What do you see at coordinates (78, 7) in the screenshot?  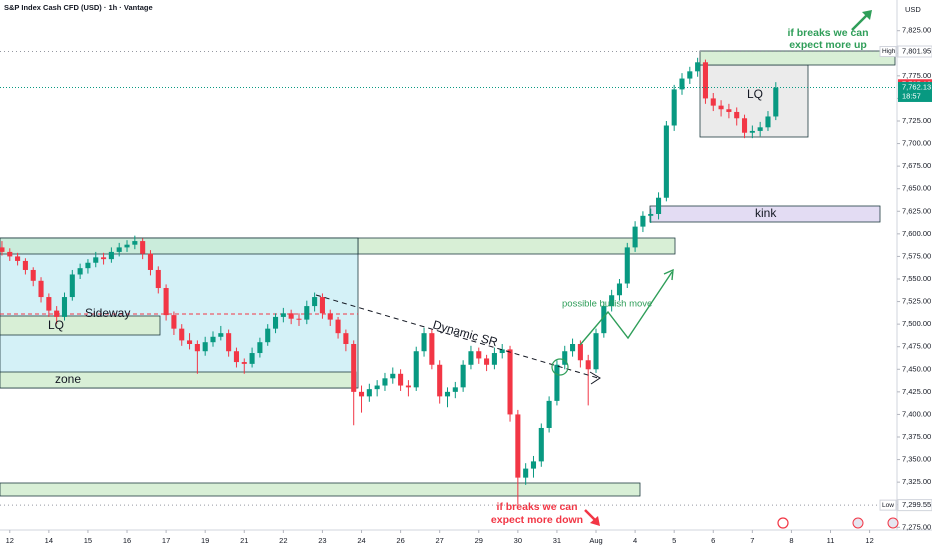 I see `chart-title: S&P Index Cash CFD (USD) · 1h · Vantage` at bounding box center [78, 7].